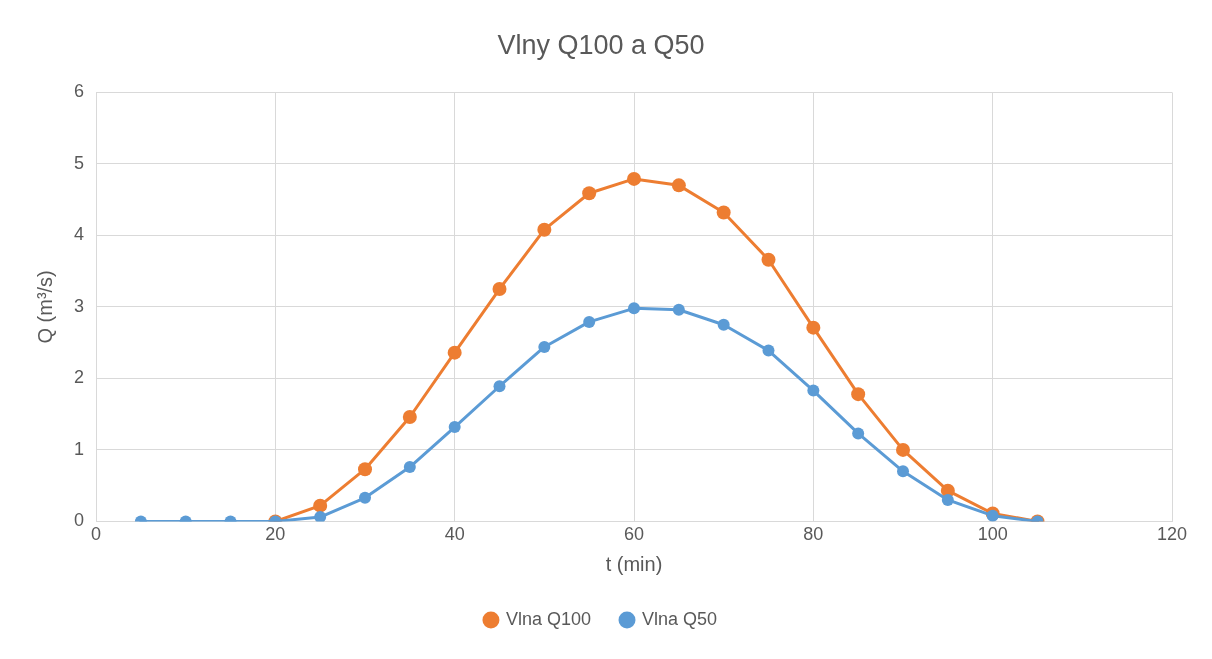 The image size is (1212, 659). I want to click on y-tick-label: 5, so click(79, 162).